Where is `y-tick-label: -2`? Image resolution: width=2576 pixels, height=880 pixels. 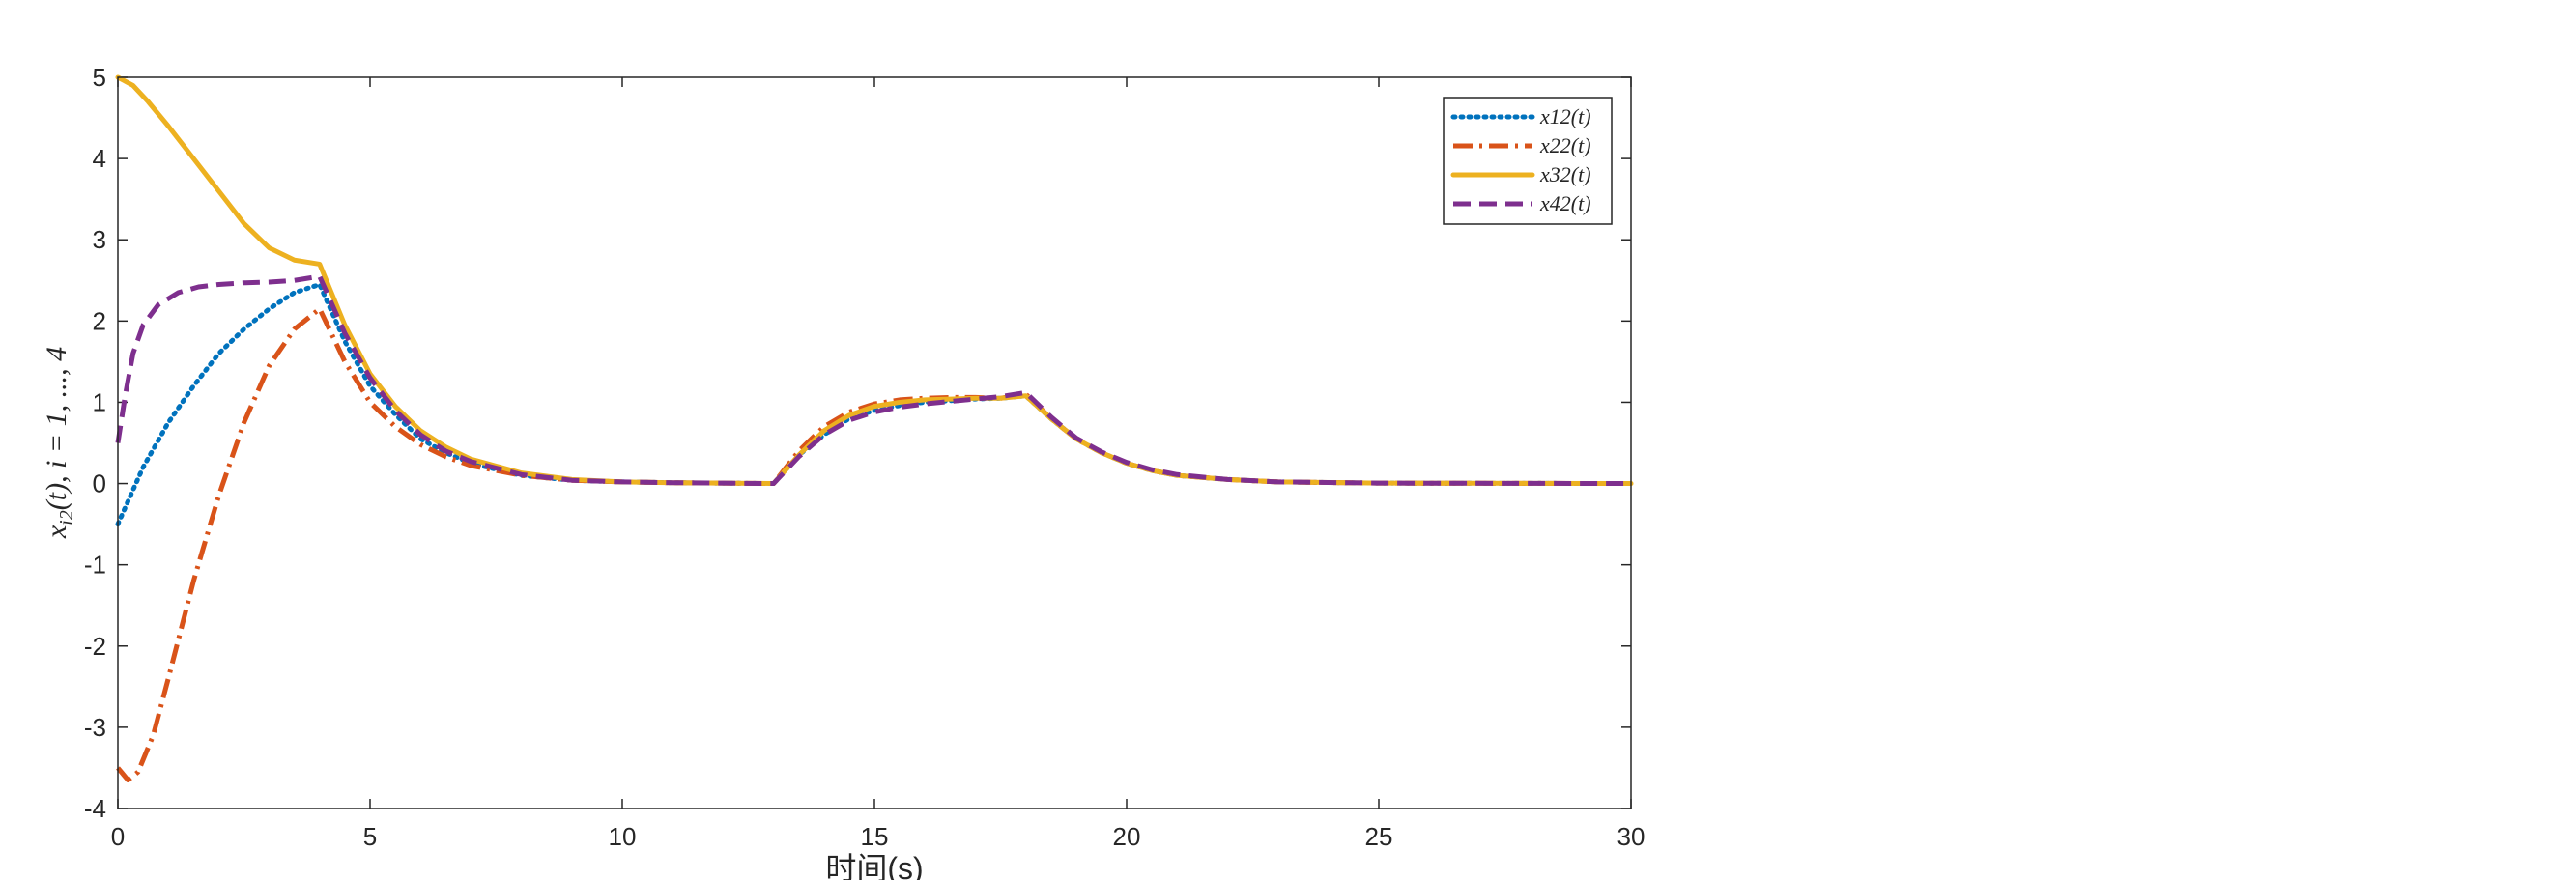 y-tick-label: -2 is located at coordinates (95, 646).